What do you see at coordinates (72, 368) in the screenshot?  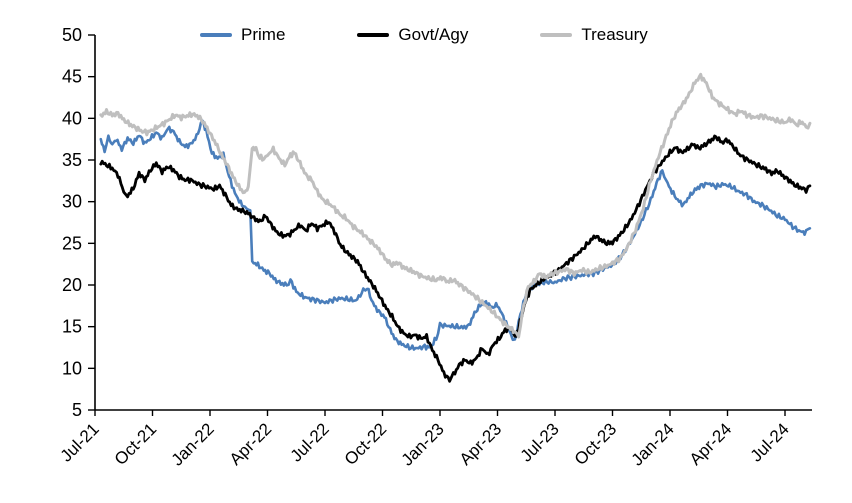 I see `y-axis-tick-label: 10` at bounding box center [72, 368].